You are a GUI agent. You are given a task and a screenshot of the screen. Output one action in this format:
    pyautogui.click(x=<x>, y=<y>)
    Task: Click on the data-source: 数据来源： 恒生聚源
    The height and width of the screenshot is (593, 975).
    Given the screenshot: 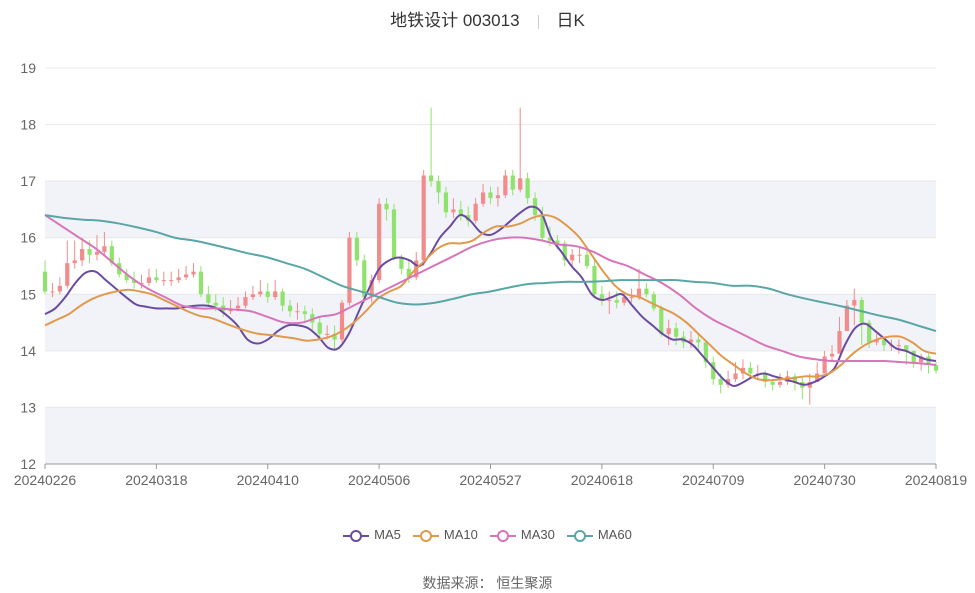 What is the action you would take?
    pyautogui.click(x=487, y=583)
    